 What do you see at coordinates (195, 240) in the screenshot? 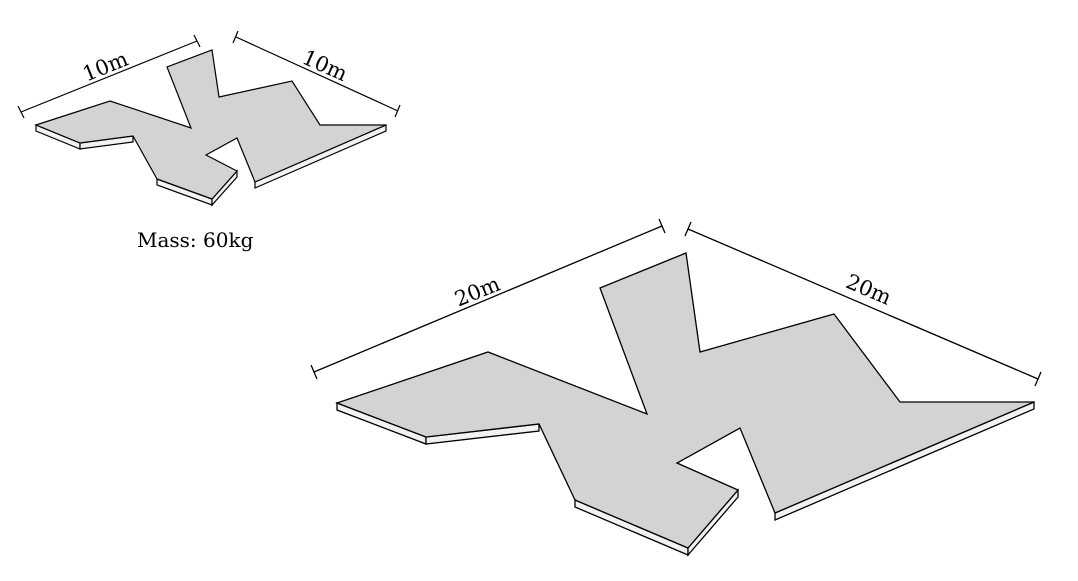
I see `mass-label: Mass: 60kg` at bounding box center [195, 240].